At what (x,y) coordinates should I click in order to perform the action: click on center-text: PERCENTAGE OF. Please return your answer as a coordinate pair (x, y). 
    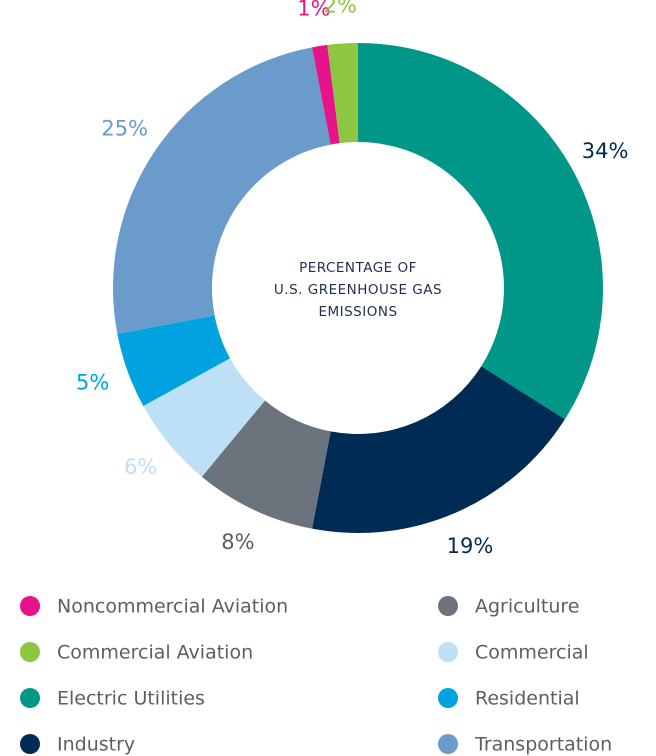
    Looking at the image, I should click on (358, 268).